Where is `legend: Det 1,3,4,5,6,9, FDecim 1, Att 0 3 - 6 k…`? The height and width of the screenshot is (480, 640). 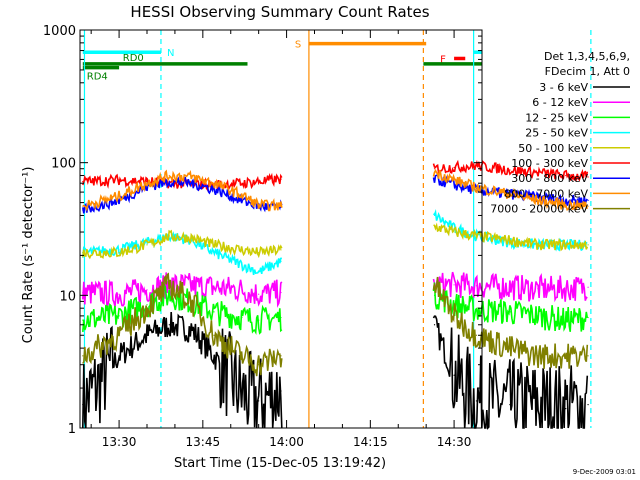 legend: Det 1,3,4,5,6,9, FDecim 1, Att 0 3 - 6 k… is located at coordinates (560, 133).